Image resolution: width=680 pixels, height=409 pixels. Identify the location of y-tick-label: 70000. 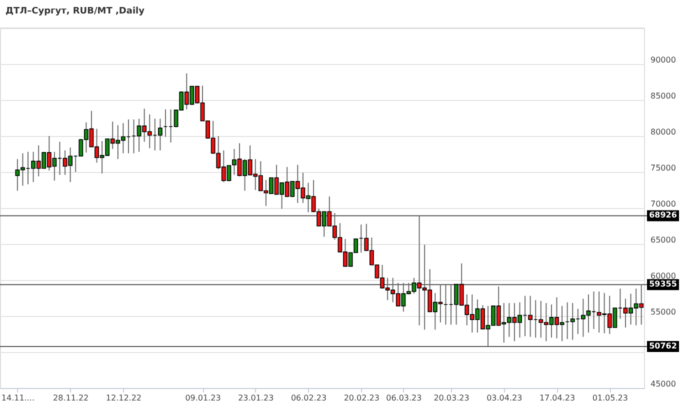
(663, 204).